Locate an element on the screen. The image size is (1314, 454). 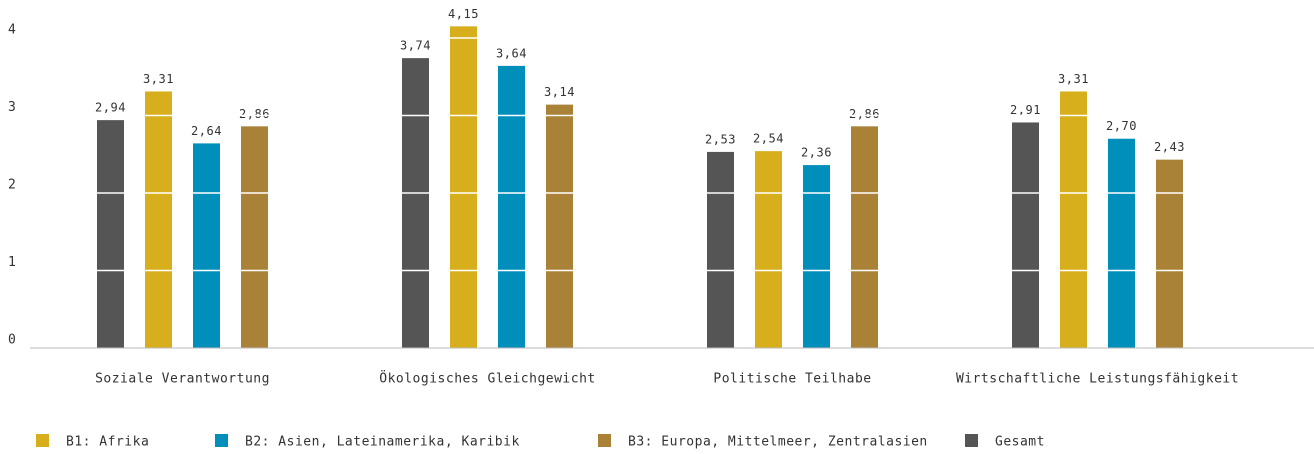
x-tick-label: Wirtschaftliche Leistungsfähigkeit is located at coordinates (1097, 379).